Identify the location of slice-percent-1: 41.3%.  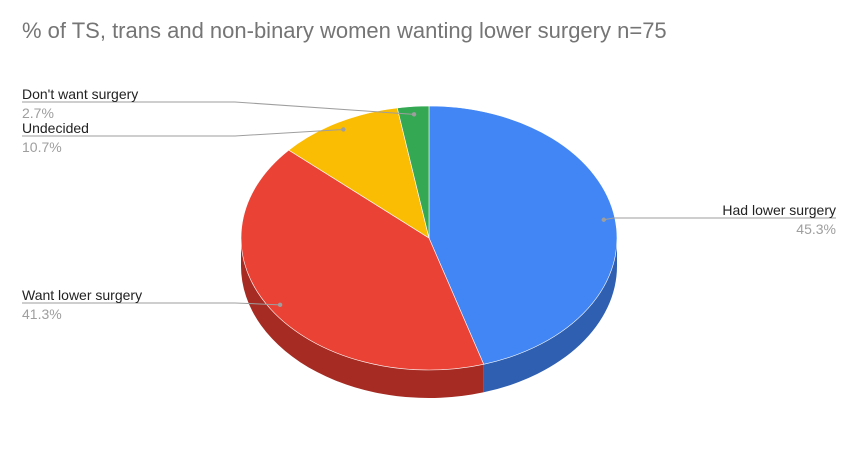
(42, 314).